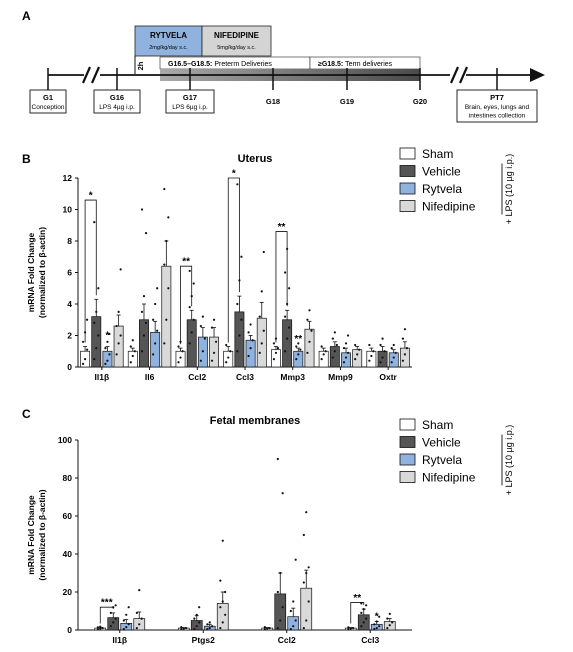 The image size is (573, 652). What do you see at coordinates (340, 377) in the screenshot?
I see `x-tick-label-mmp9: Mmp9` at bounding box center [340, 377].